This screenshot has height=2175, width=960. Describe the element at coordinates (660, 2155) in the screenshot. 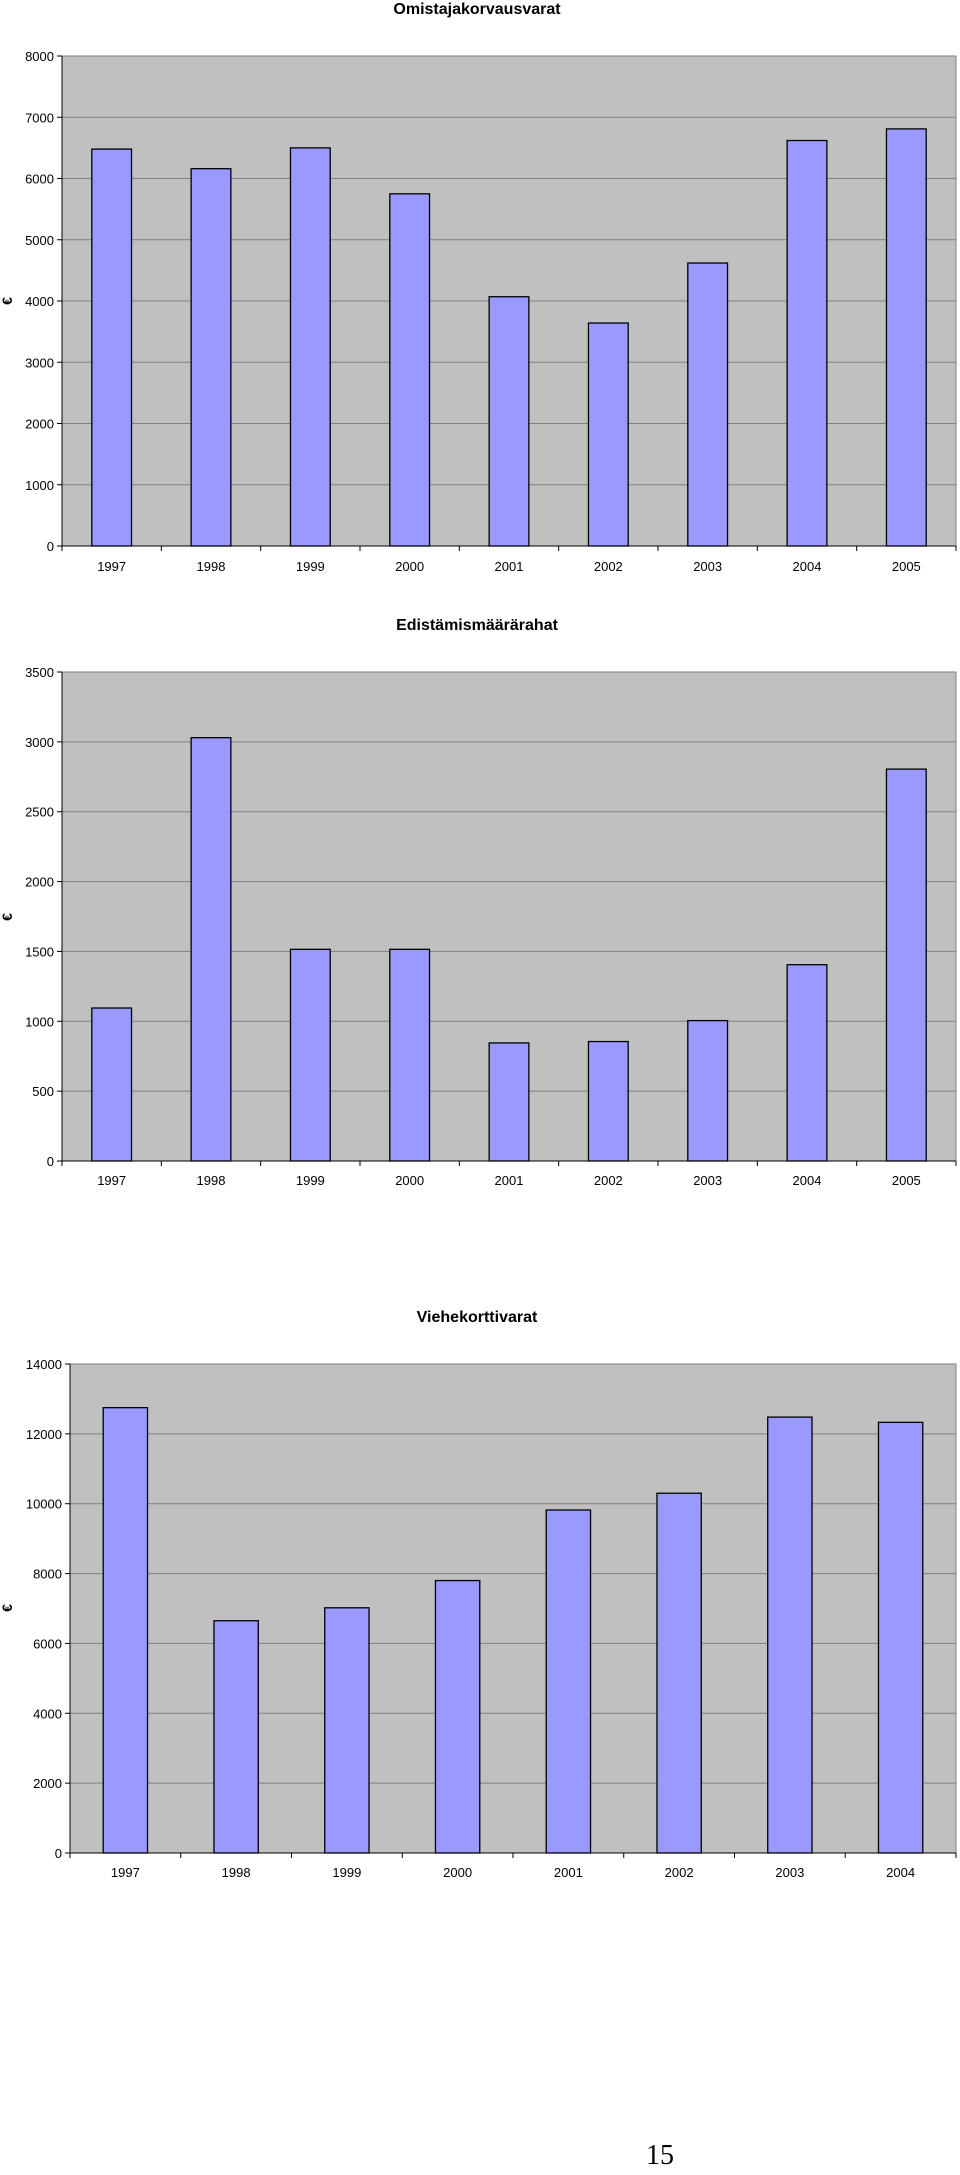

I see `page-number-text: 15` at that location.